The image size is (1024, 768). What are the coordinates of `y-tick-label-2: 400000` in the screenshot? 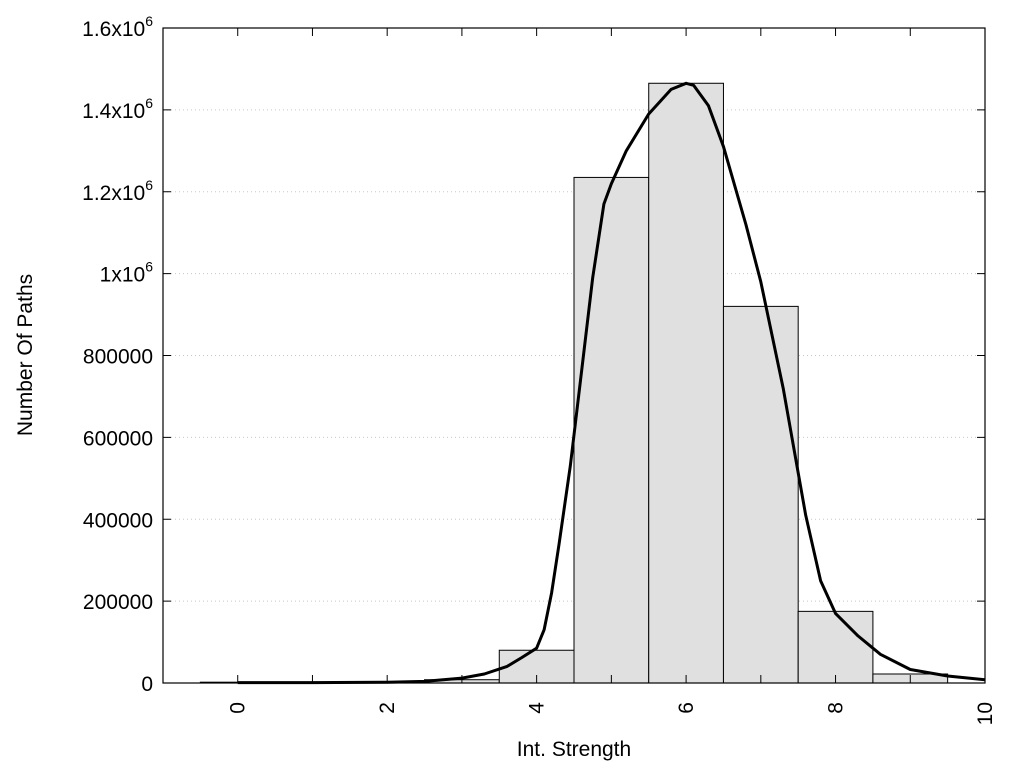 It's located at (118, 520).